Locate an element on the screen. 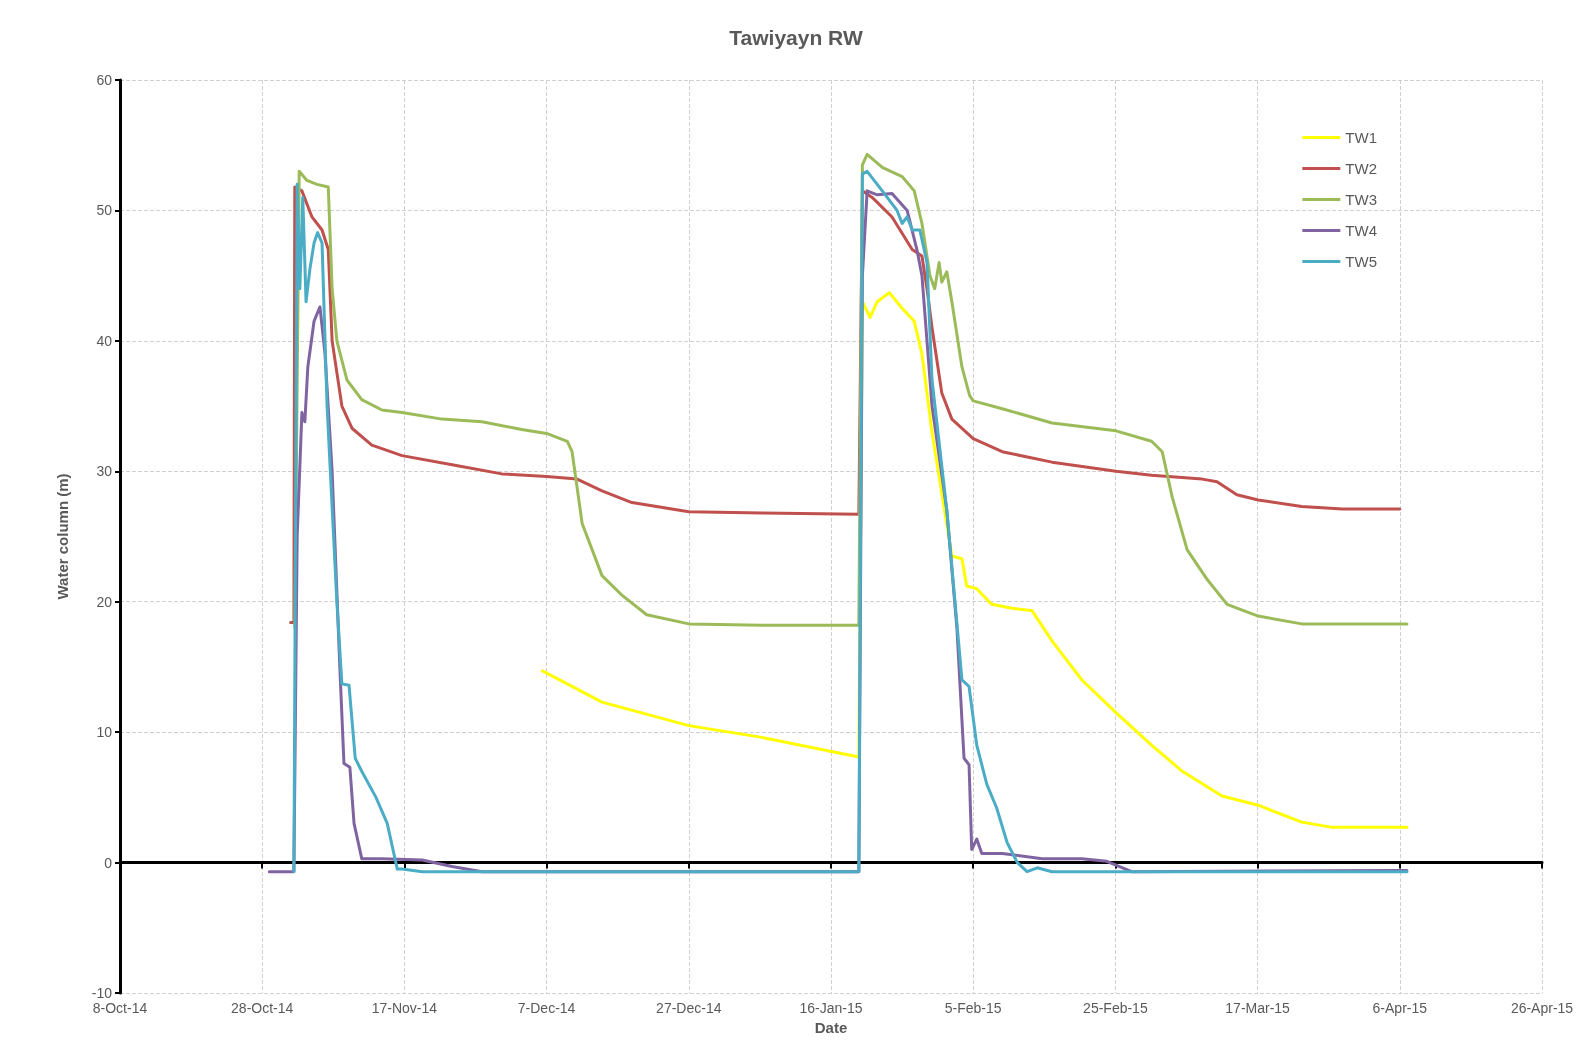 The image size is (1592, 1053). y-tick-label: 20 is located at coordinates (104, 601).